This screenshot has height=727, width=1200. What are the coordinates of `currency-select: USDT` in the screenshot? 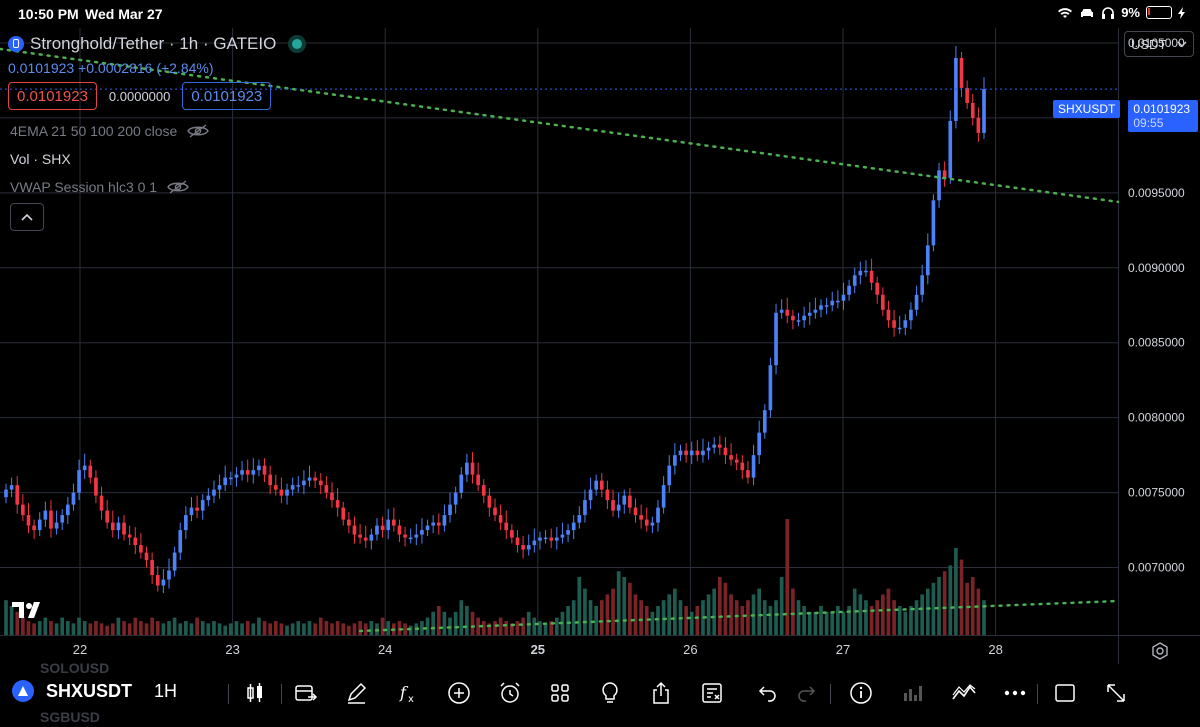 It's located at (1159, 44).